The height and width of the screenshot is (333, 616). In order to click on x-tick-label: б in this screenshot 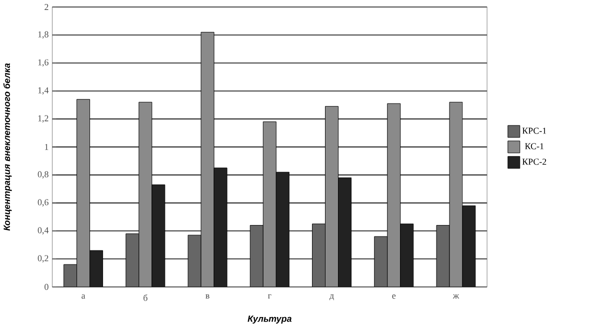, I will do `click(146, 297)`.